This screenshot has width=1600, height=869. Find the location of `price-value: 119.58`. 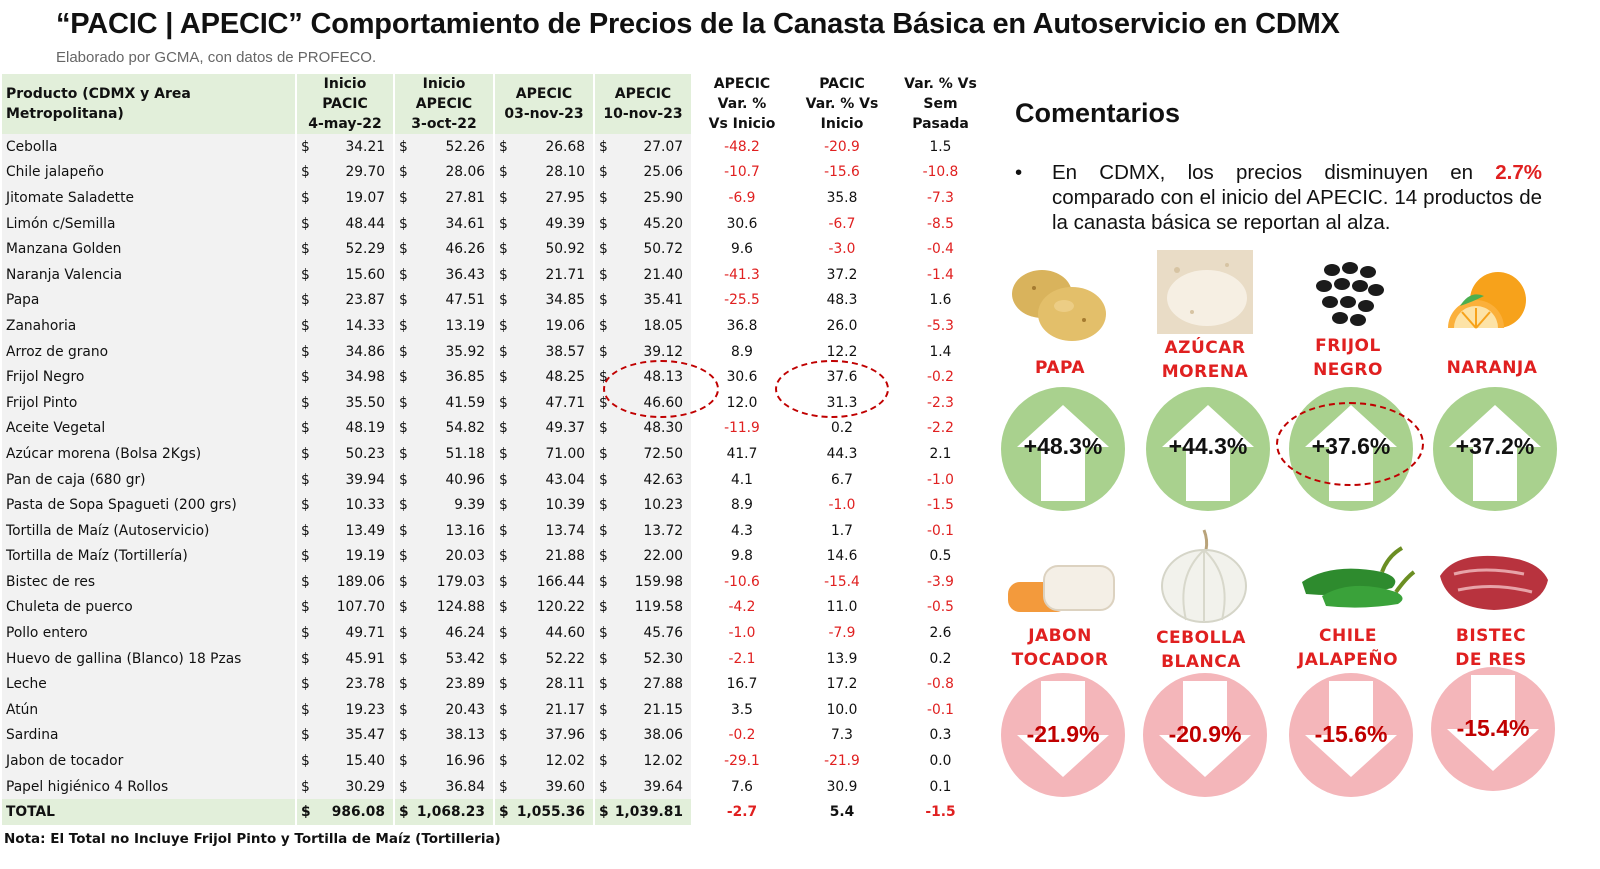

price-value: 119.58 is located at coordinates (658, 607).